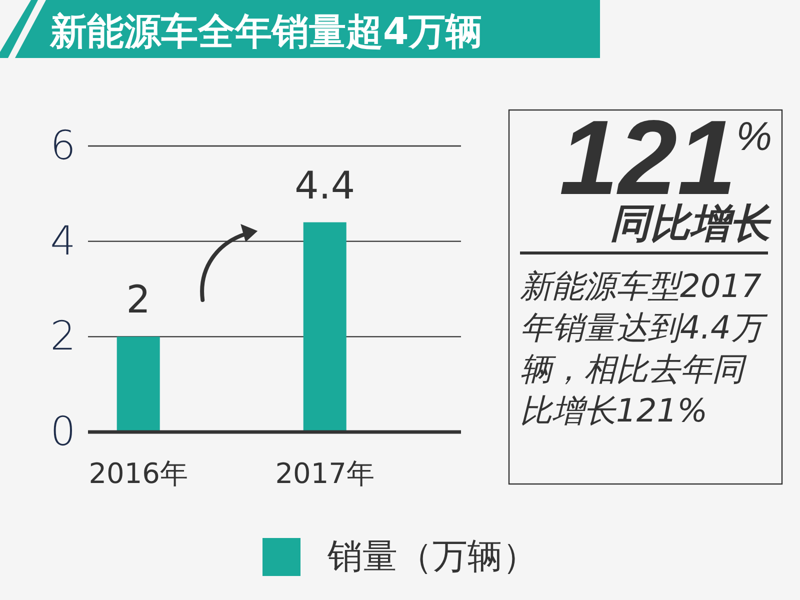 This screenshot has height=600, width=800. What do you see at coordinates (432, 557) in the screenshot?
I see `legend-label: 销量（万辆）` at bounding box center [432, 557].